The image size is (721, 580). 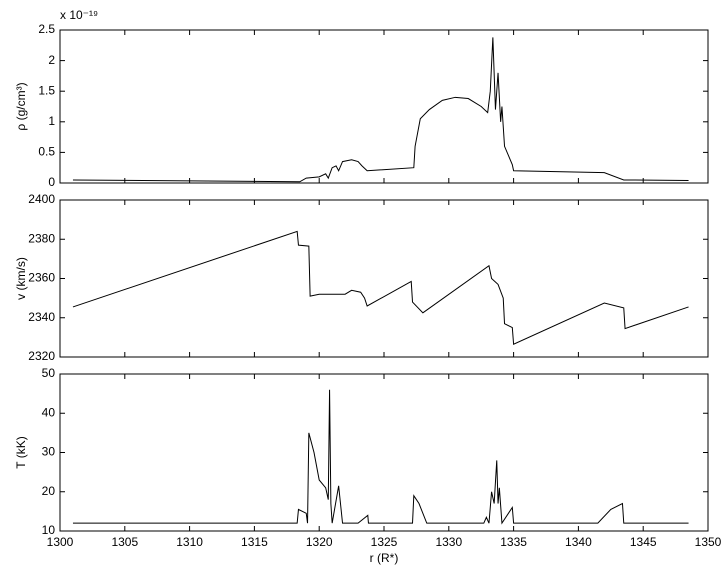 What do you see at coordinates (51, 60) in the screenshot?
I see `y-tick-label: 2` at bounding box center [51, 60].